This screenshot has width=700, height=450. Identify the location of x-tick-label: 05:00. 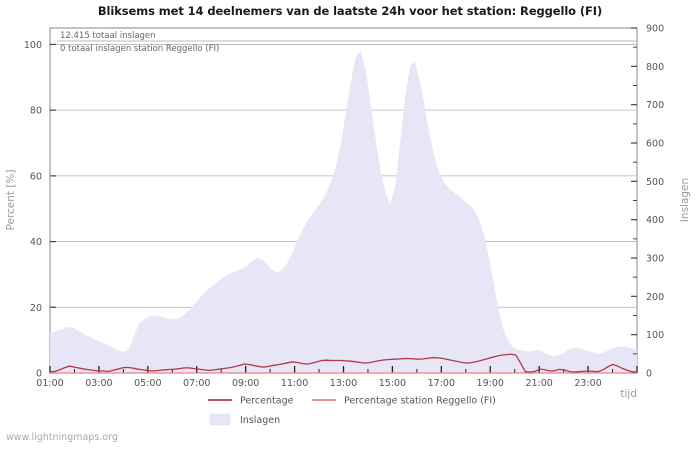
(147, 383).